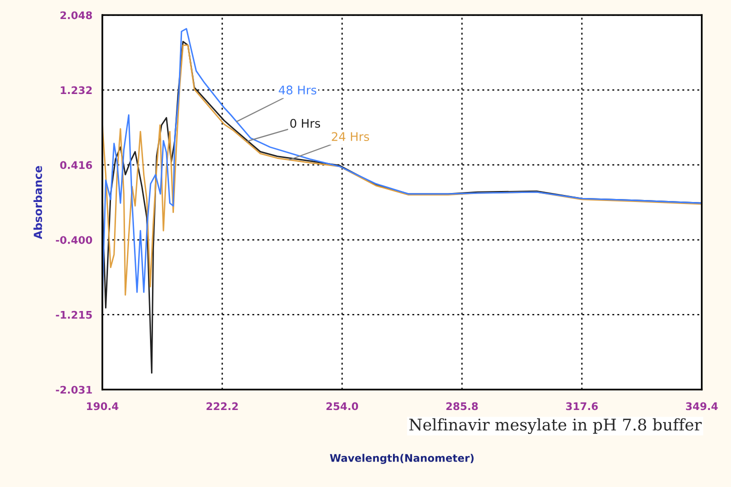  I want to click on x-tick-label: 222.2, so click(222, 406).